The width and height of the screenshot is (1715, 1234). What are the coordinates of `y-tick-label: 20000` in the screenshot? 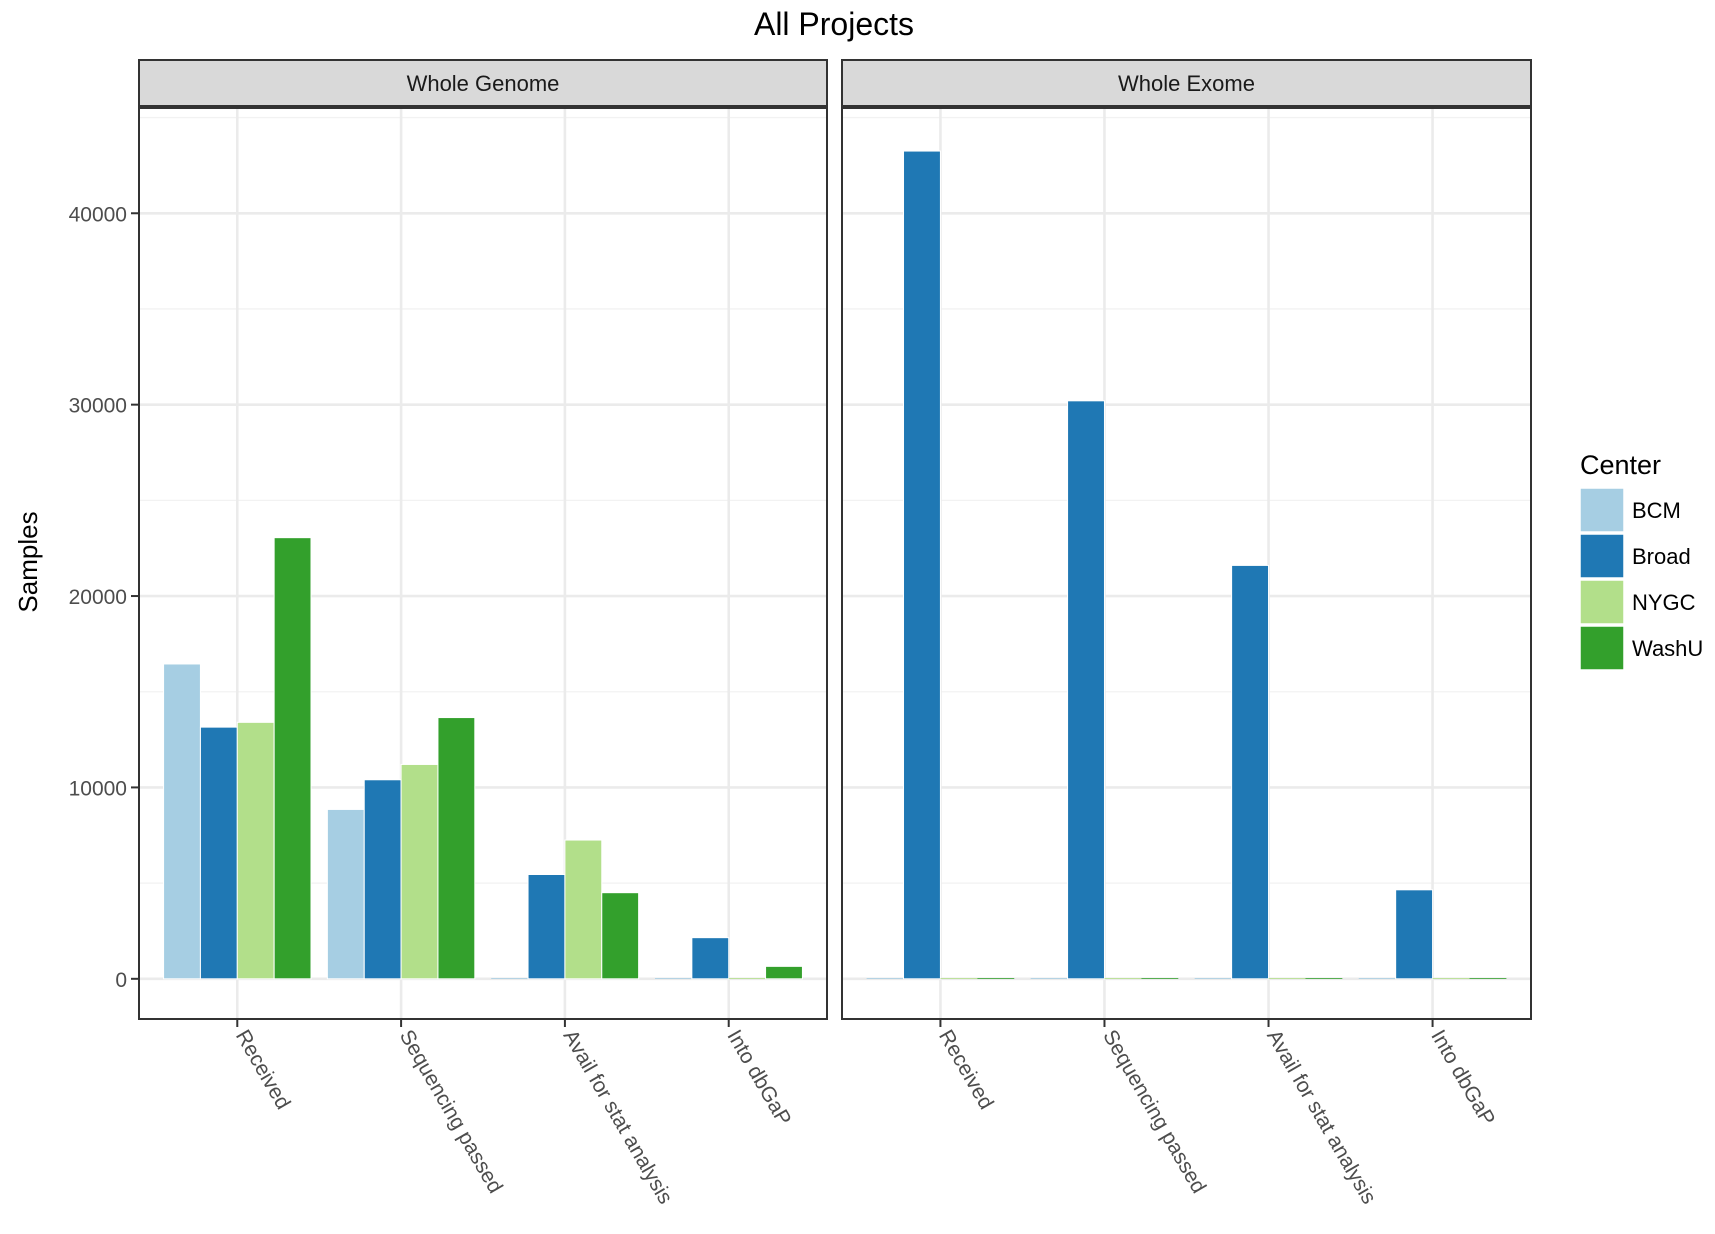 It's located at (98, 597).